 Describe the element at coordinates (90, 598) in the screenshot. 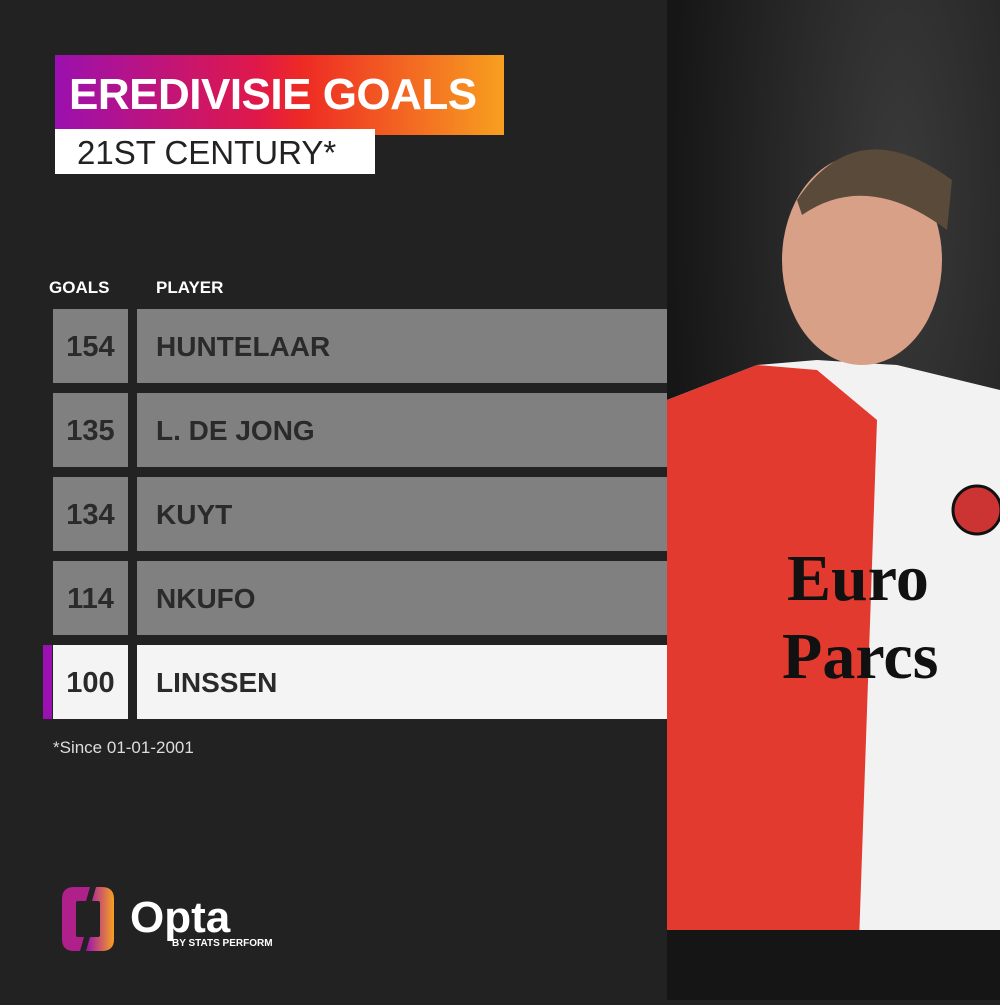

I see `goals-cell: 114` at that location.